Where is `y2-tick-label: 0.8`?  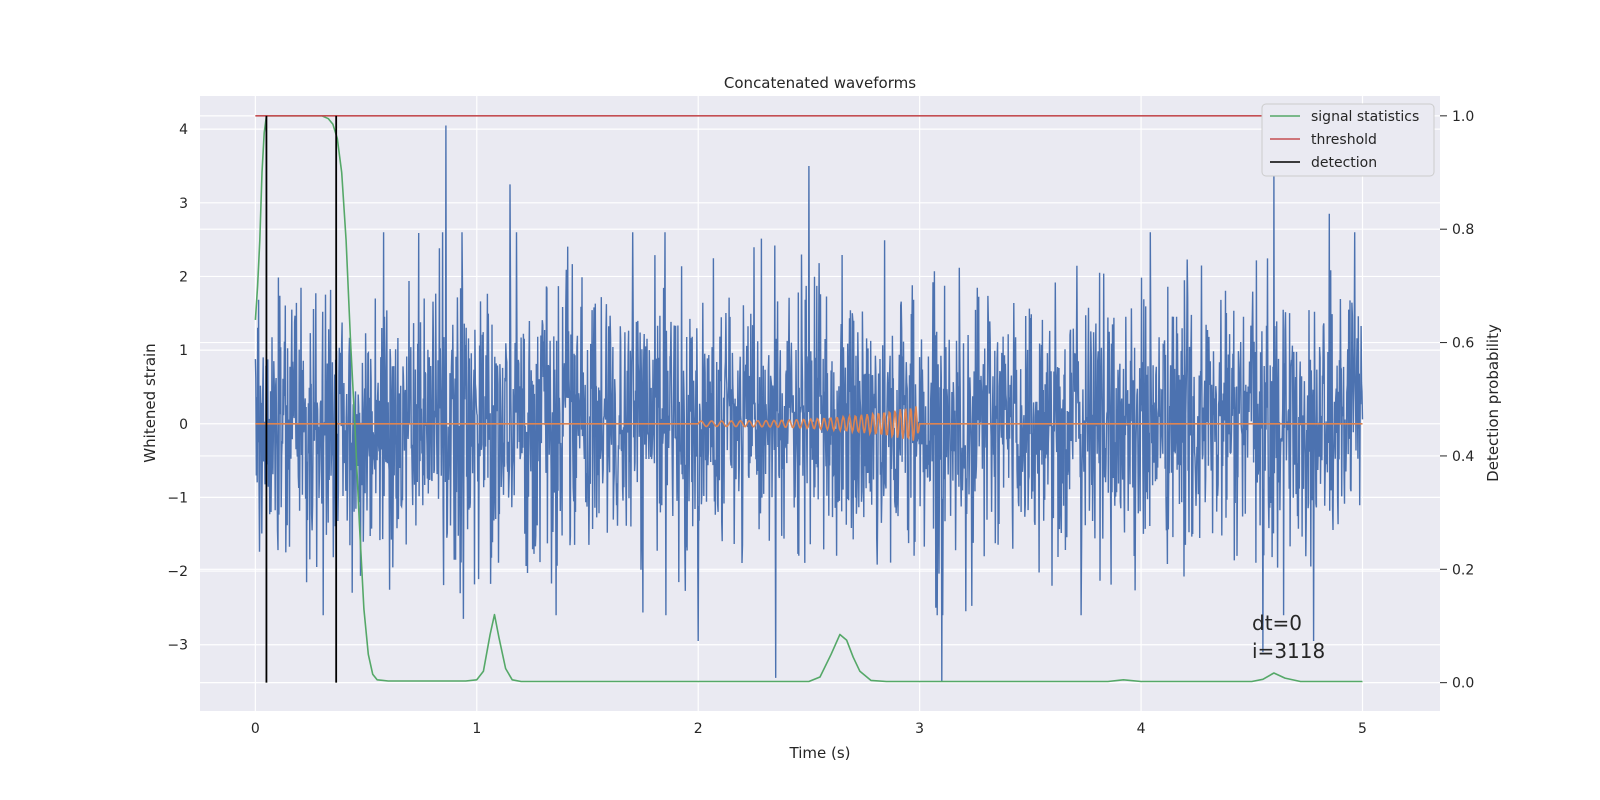
y2-tick-label: 0.8 is located at coordinates (1463, 230).